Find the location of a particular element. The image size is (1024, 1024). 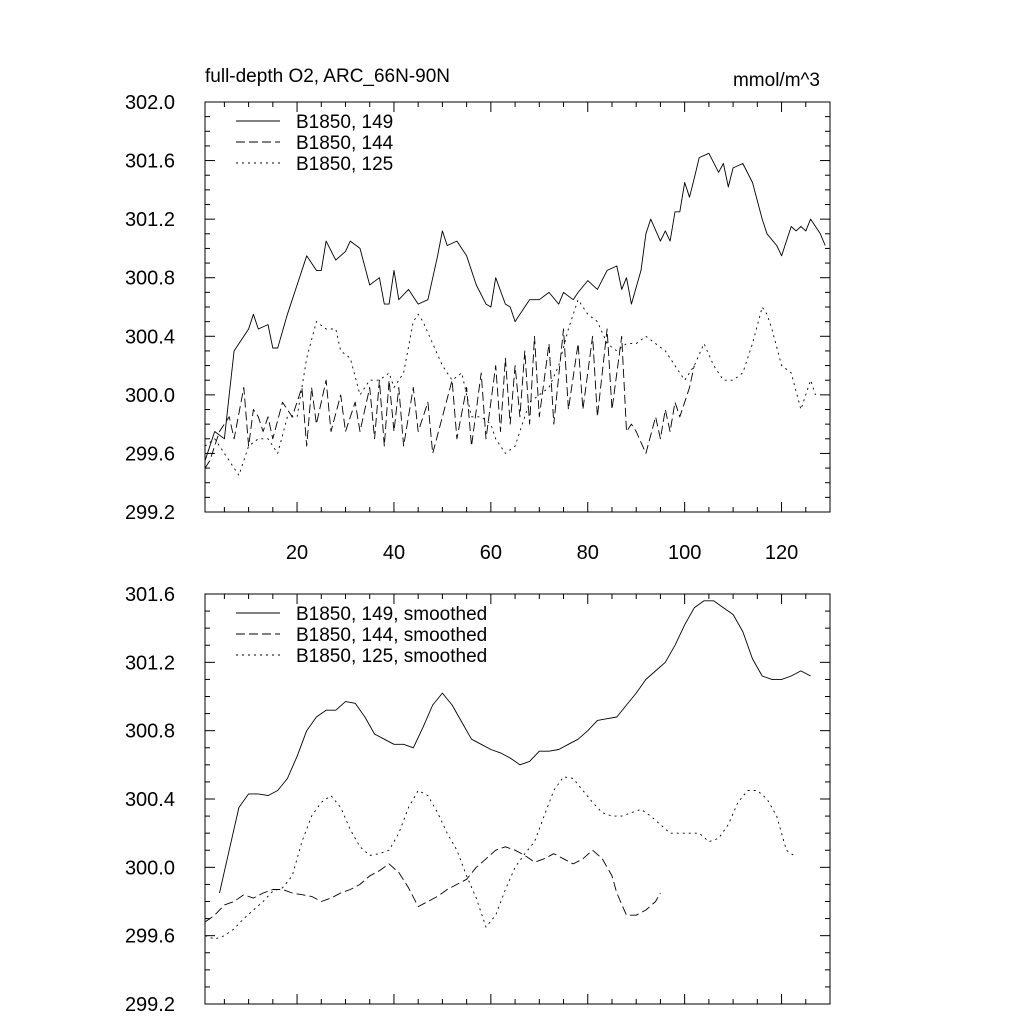

top-panel-title: full-depth O2, ARC_66N-90N is located at coordinates (327, 76).